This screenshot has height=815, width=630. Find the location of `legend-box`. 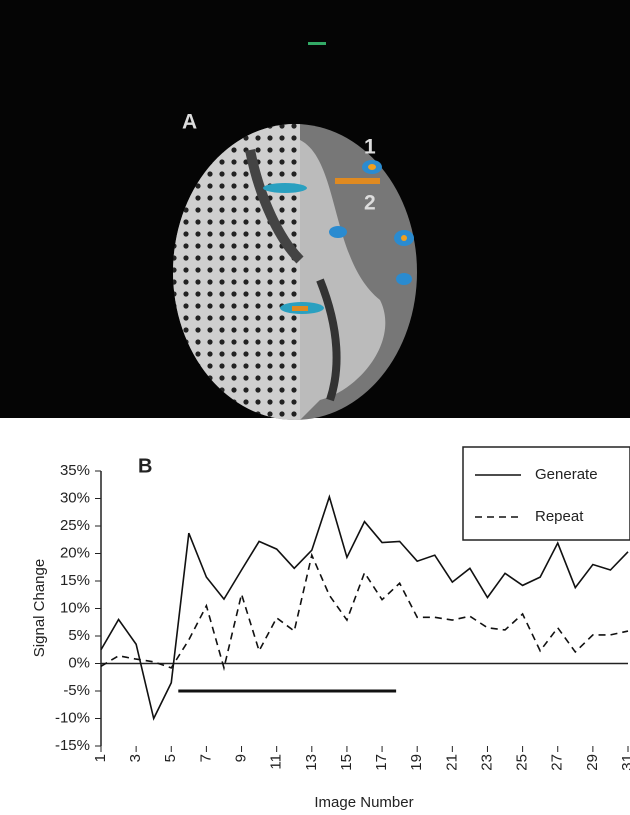

legend-box is located at coordinates (546, 493).